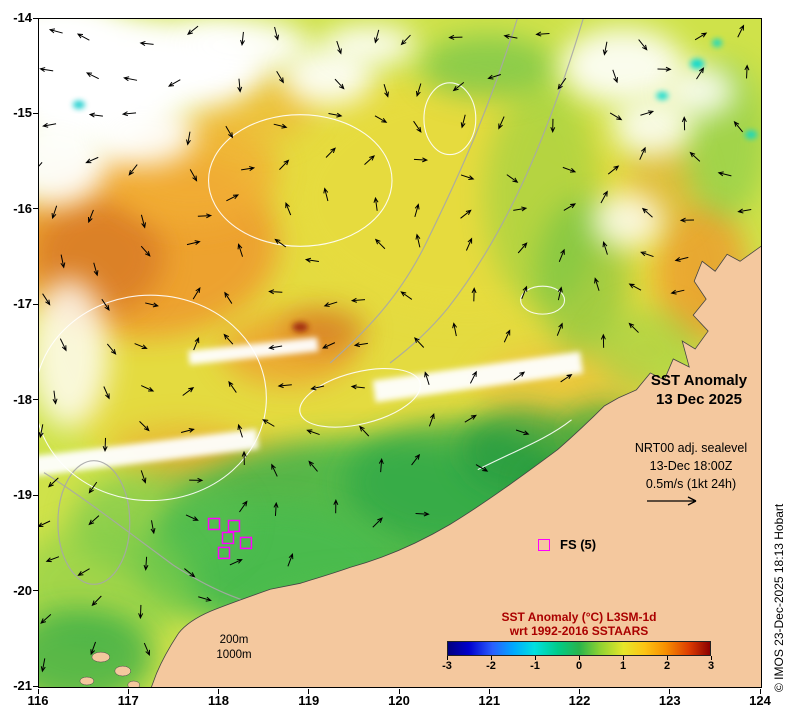  What do you see at coordinates (535, 666) in the screenshot?
I see `colorbar-tick-label: -1` at bounding box center [535, 666].